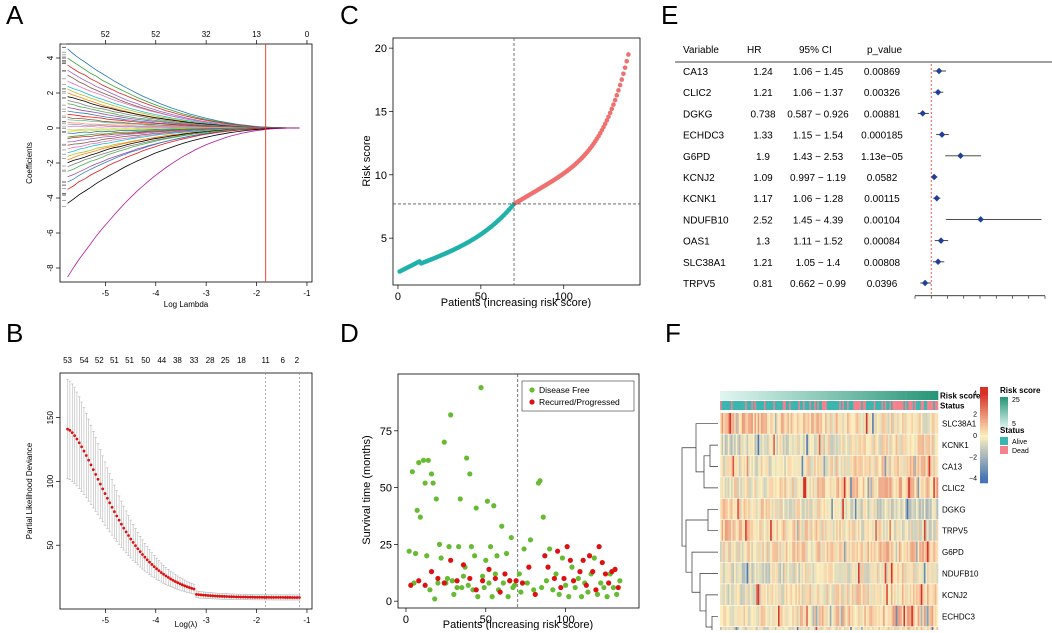 This screenshot has width=1052, height=633. I want to click on risk-legend-segment, so click(1004, 399).